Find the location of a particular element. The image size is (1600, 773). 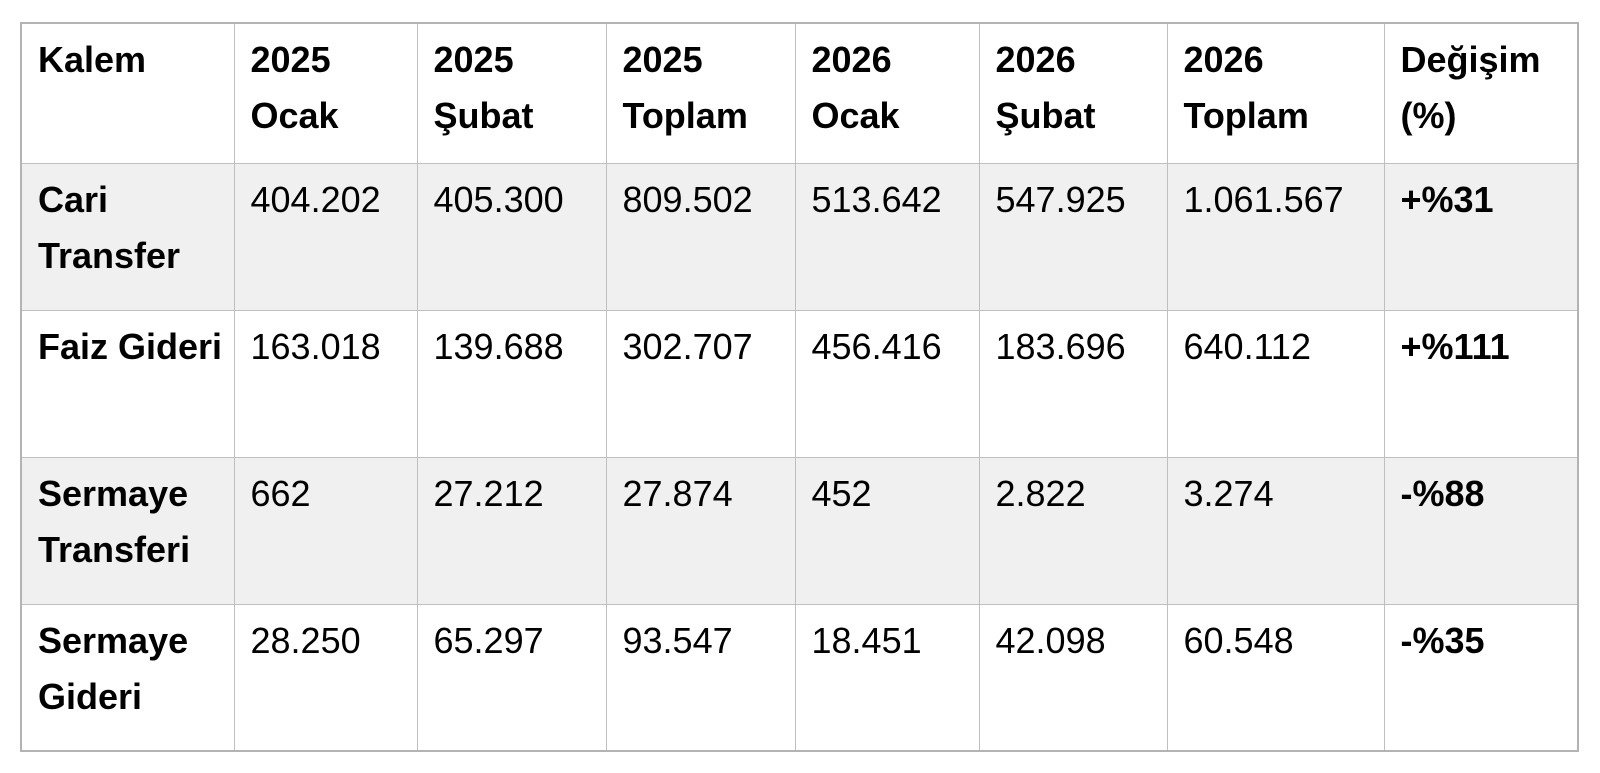

data-cell: 302.707 is located at coordinates (700, 383).